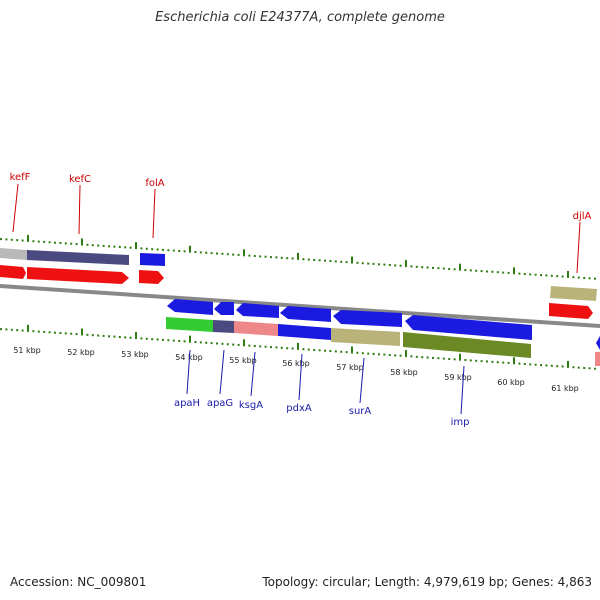 This screenshot has height=600, width=600. I want to click on kbp-label: 58 kbp, so click(404, 372).